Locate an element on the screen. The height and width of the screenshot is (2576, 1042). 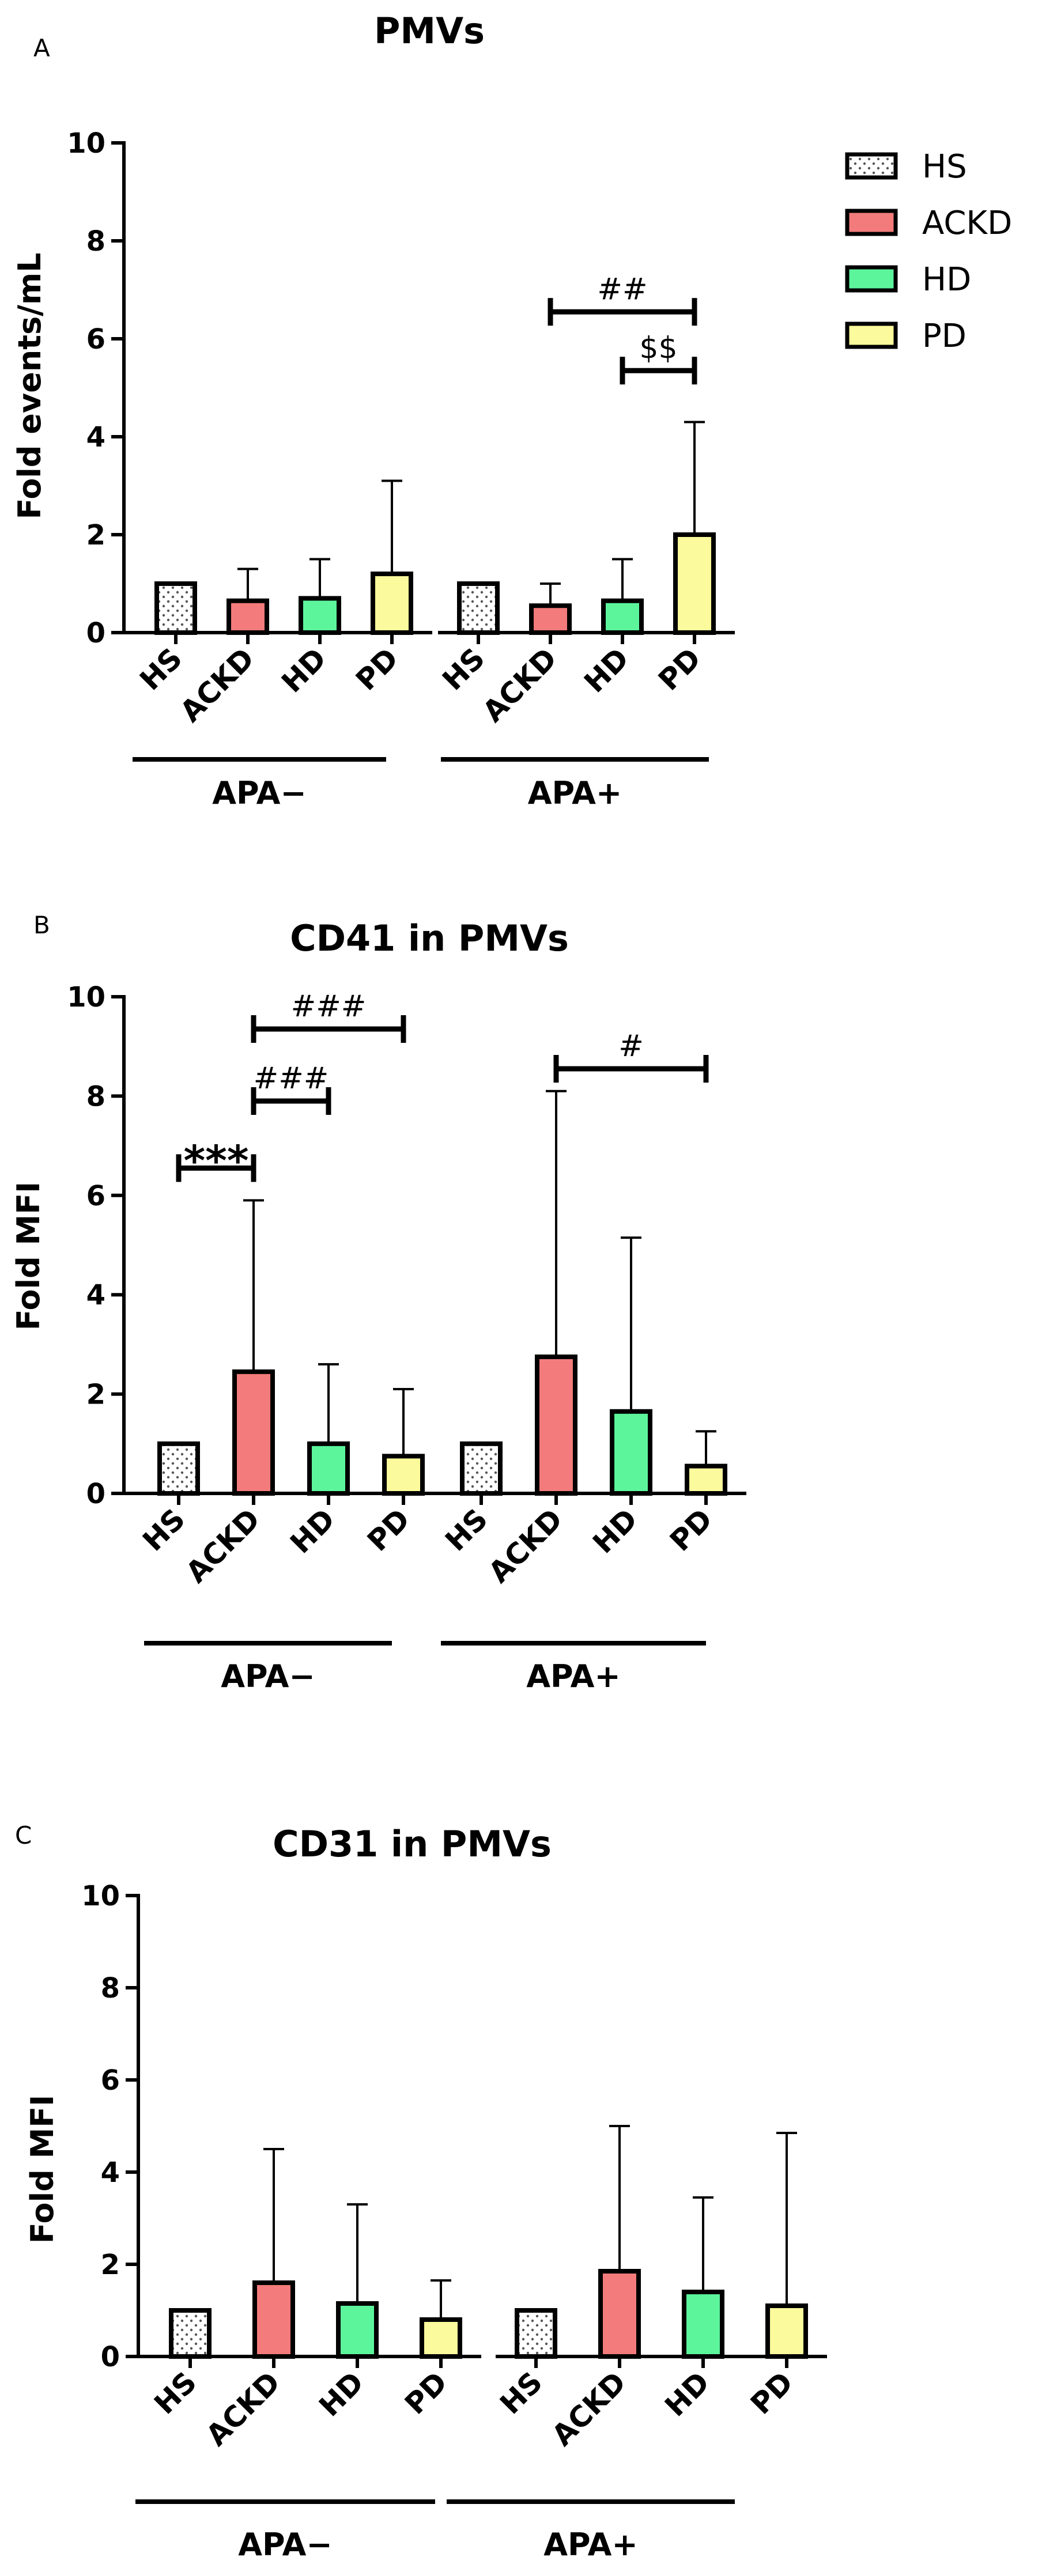
panel-a-ylabel: Fold events/mL is located at coordinates (30, 385).